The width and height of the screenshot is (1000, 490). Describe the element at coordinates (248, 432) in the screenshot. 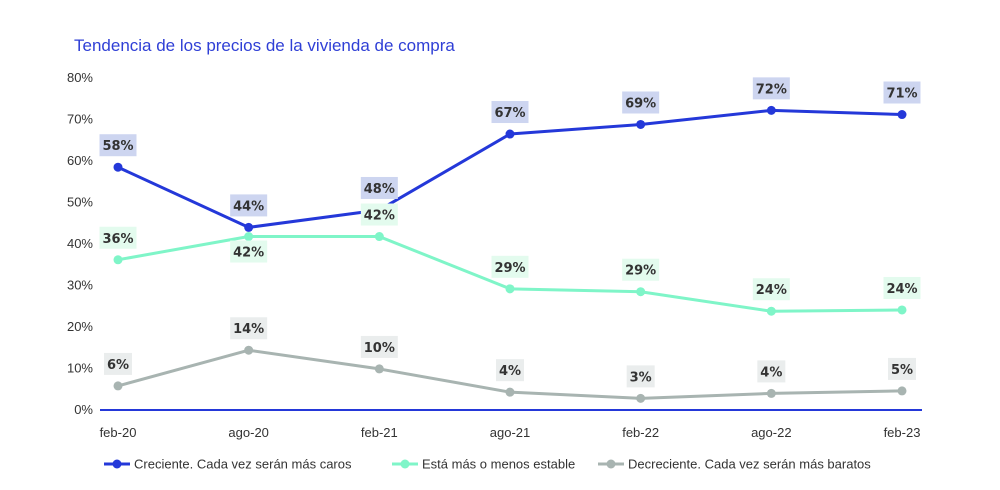

I see `x-tick-label: ago-20` at that location.